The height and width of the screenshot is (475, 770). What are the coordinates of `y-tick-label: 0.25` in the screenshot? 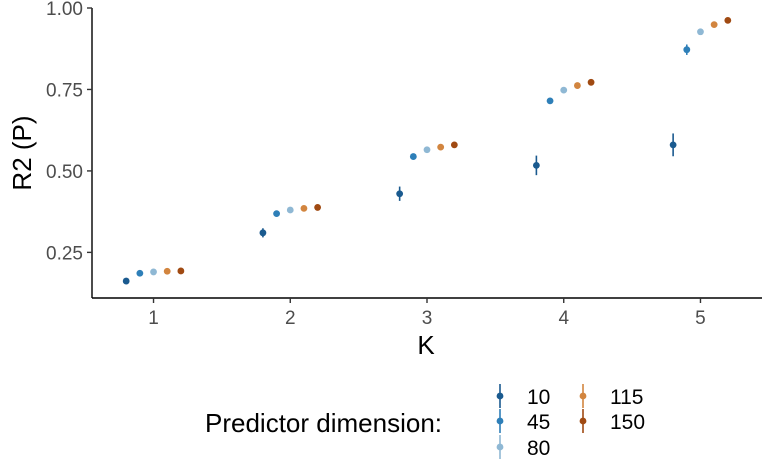 It's located at (64, 253).